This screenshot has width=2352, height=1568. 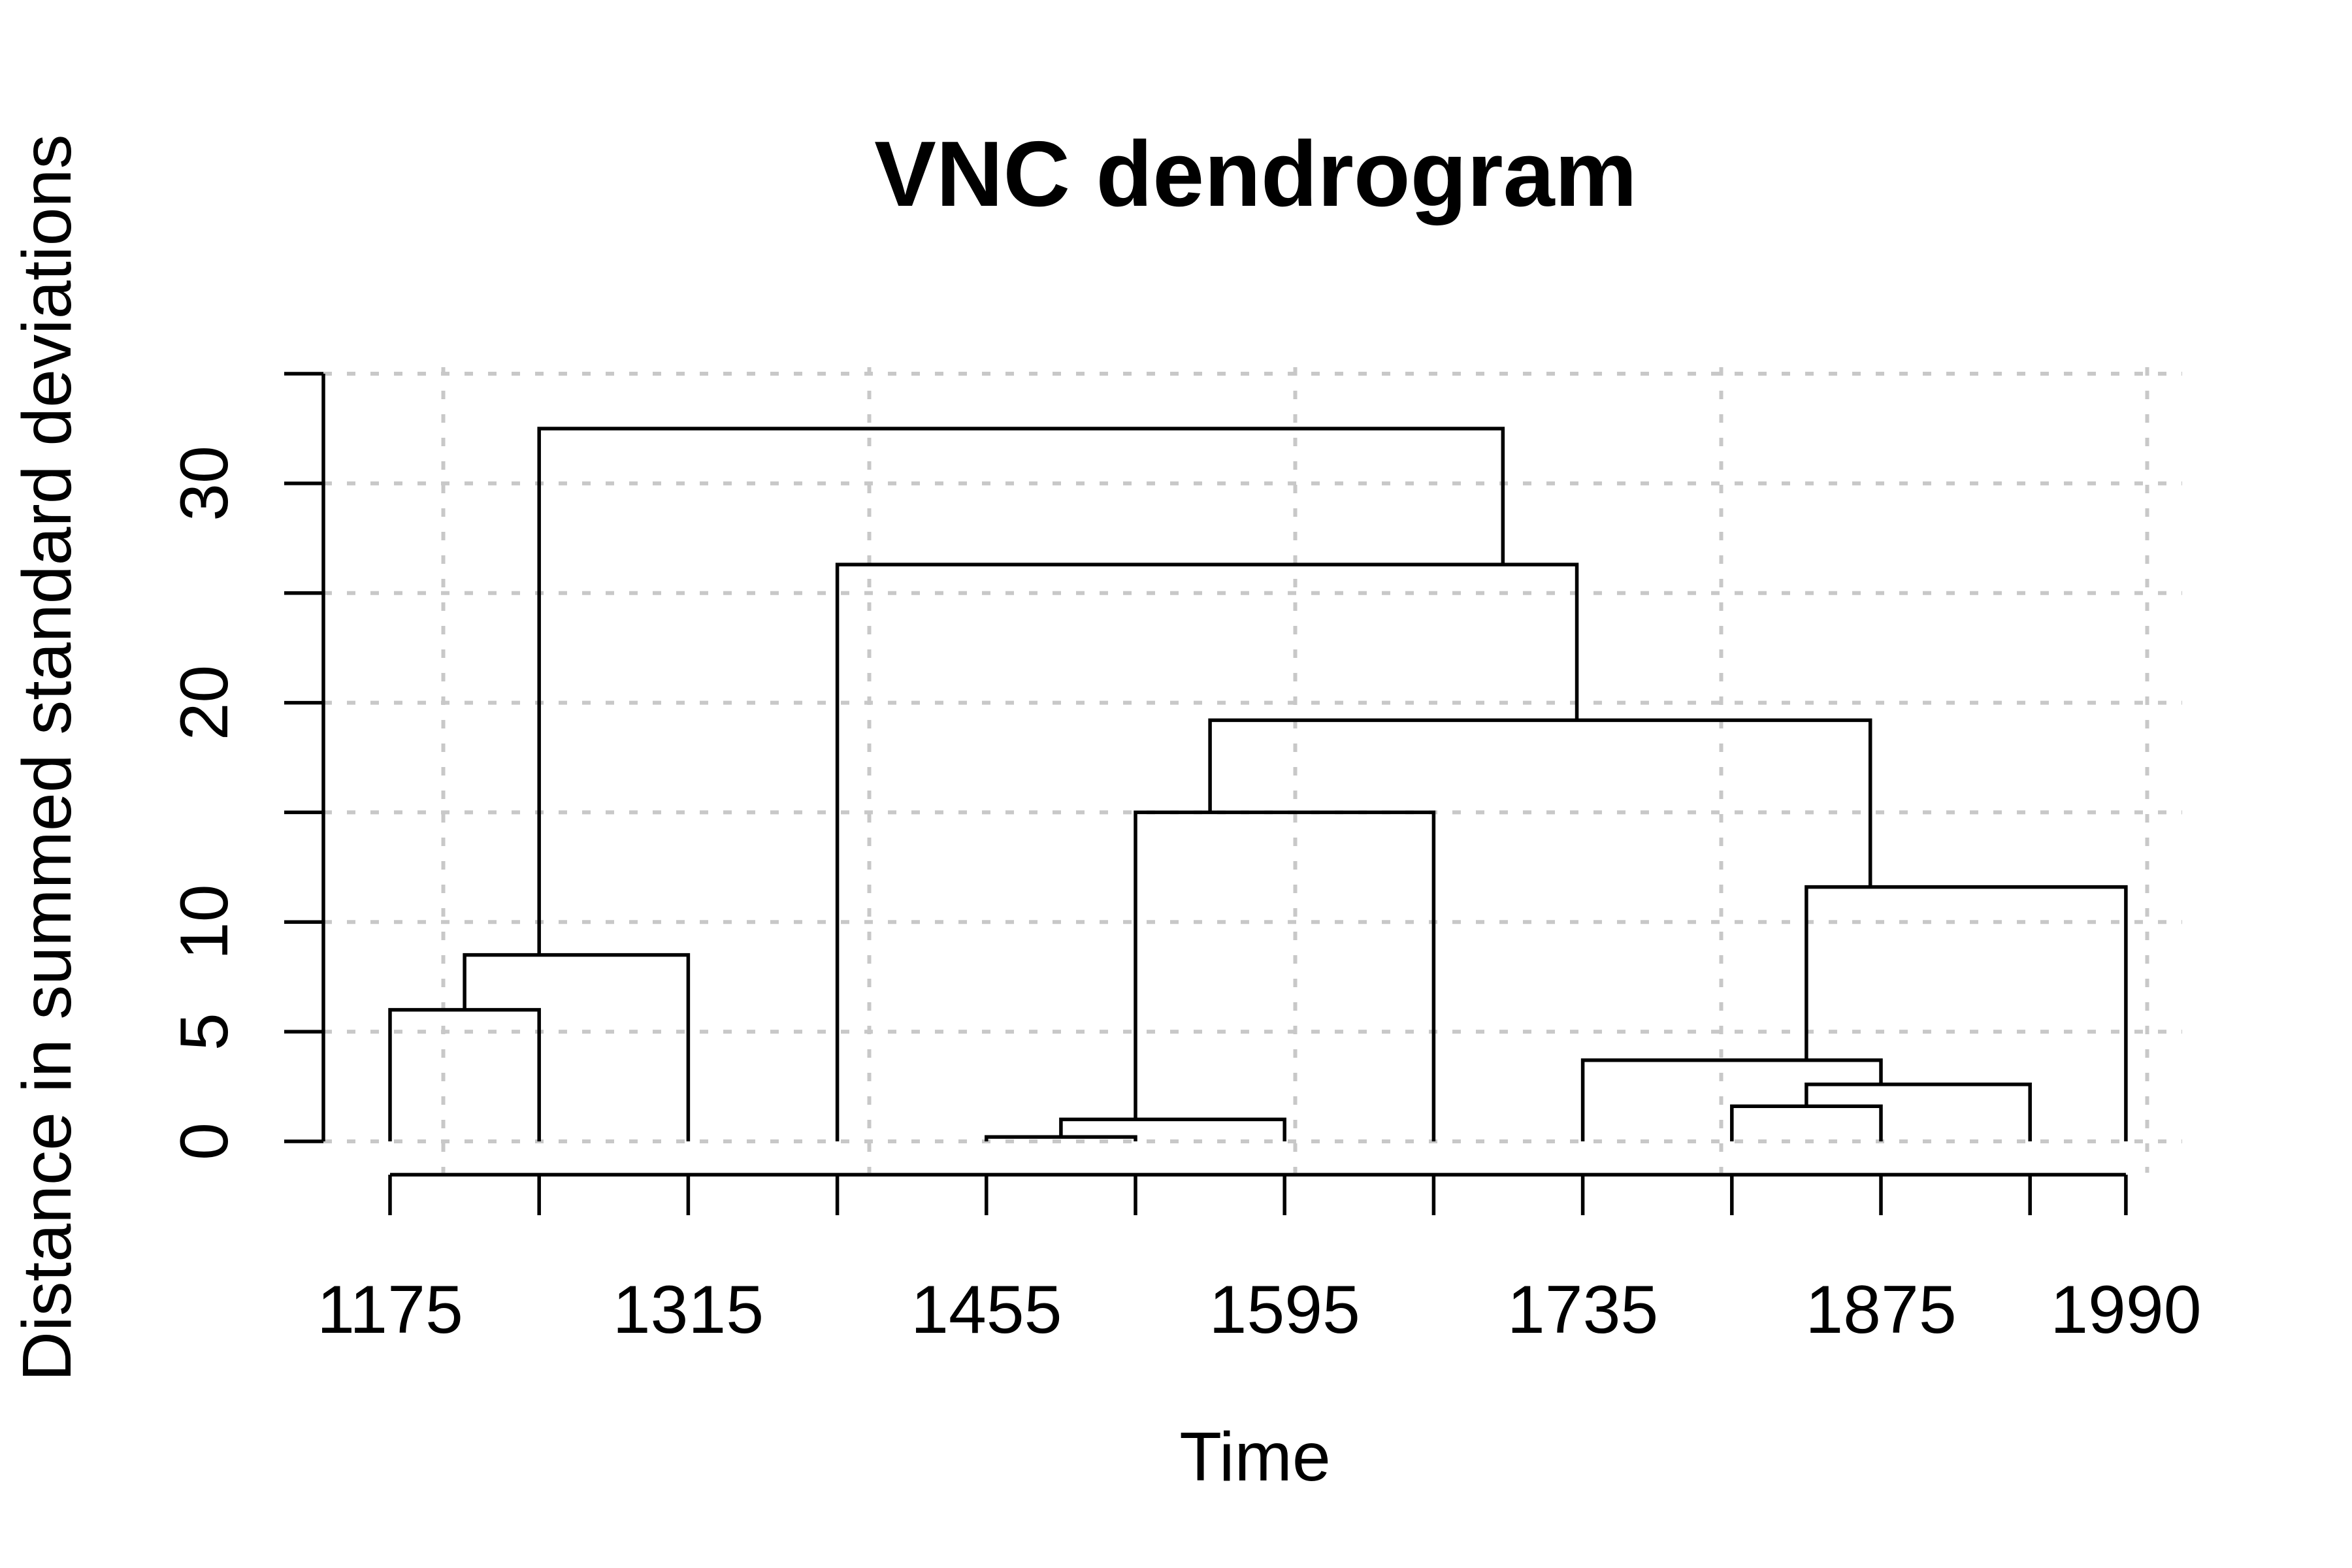 I want to click on y-tick-label: 30, so click(x=204, y=483).